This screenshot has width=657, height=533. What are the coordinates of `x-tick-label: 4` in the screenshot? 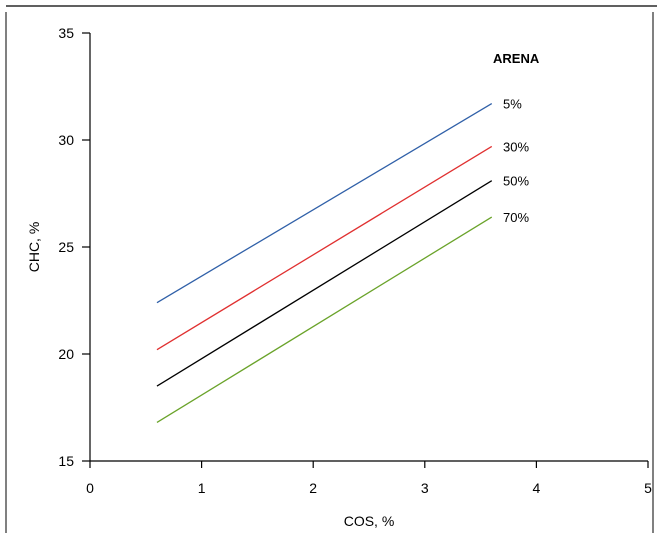 It's located at (537, 488).